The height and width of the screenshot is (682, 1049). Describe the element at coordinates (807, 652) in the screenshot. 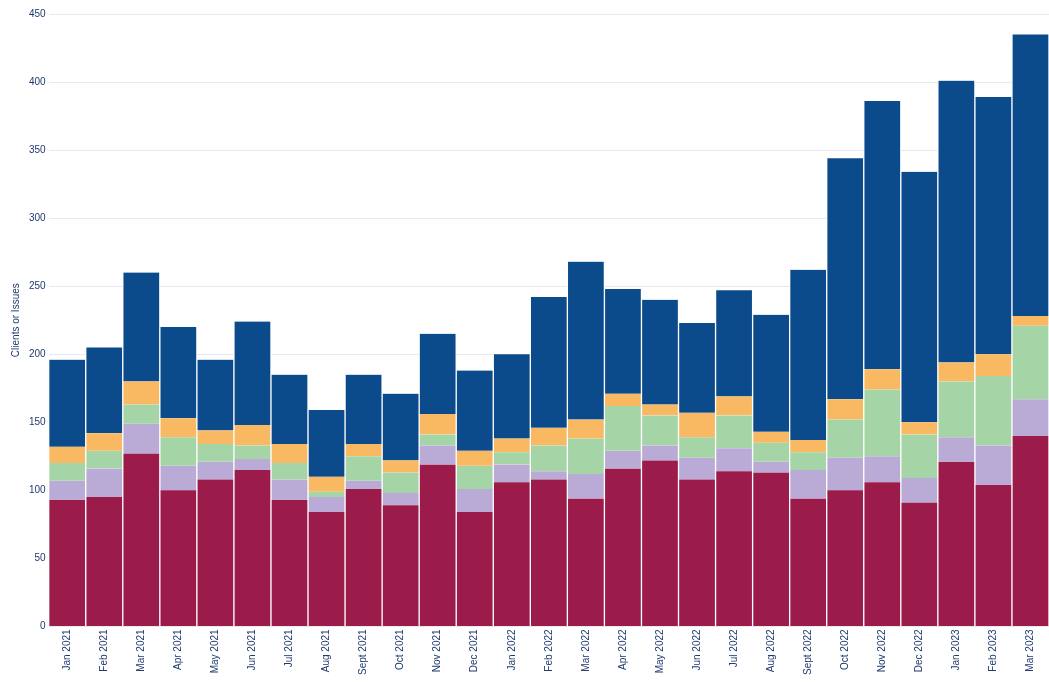

I see `x-tick-label: Sept 2022` at that location.